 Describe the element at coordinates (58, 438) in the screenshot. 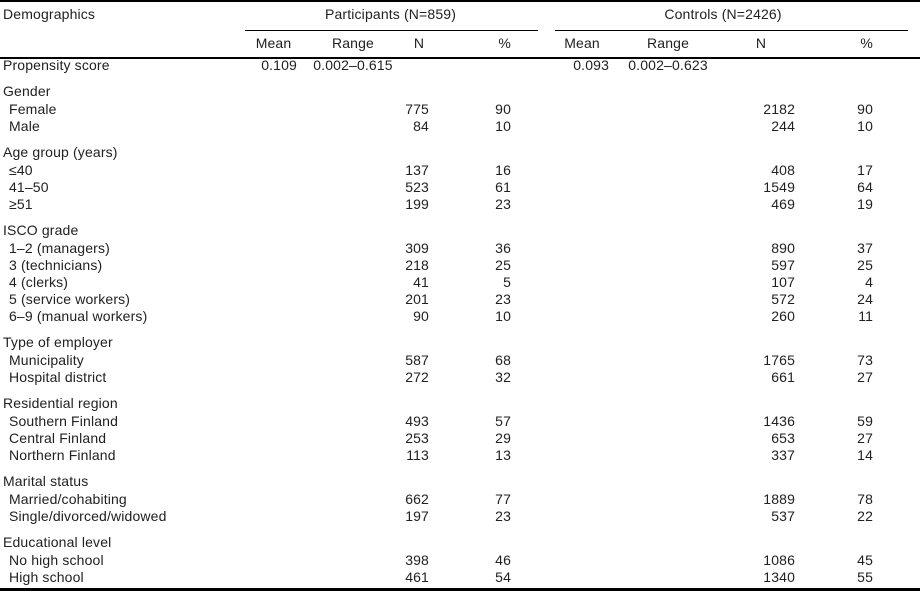

I see `row-label: Central Finland` at that location.